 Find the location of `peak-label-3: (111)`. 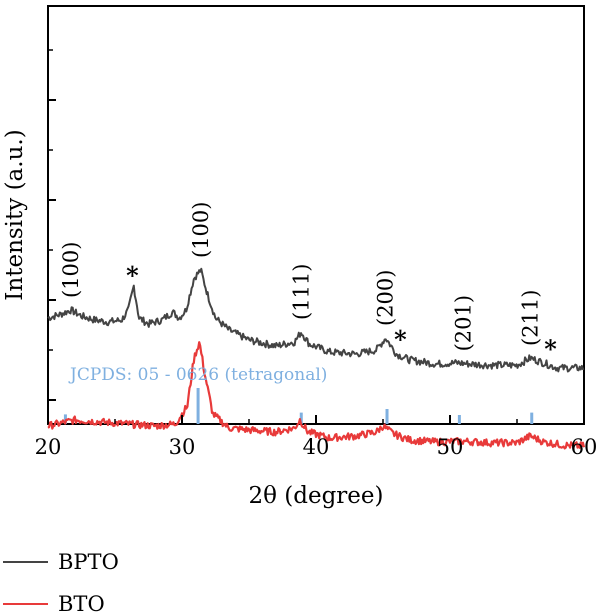

peak-label-3: (111) is located at coordinates (301, 292).